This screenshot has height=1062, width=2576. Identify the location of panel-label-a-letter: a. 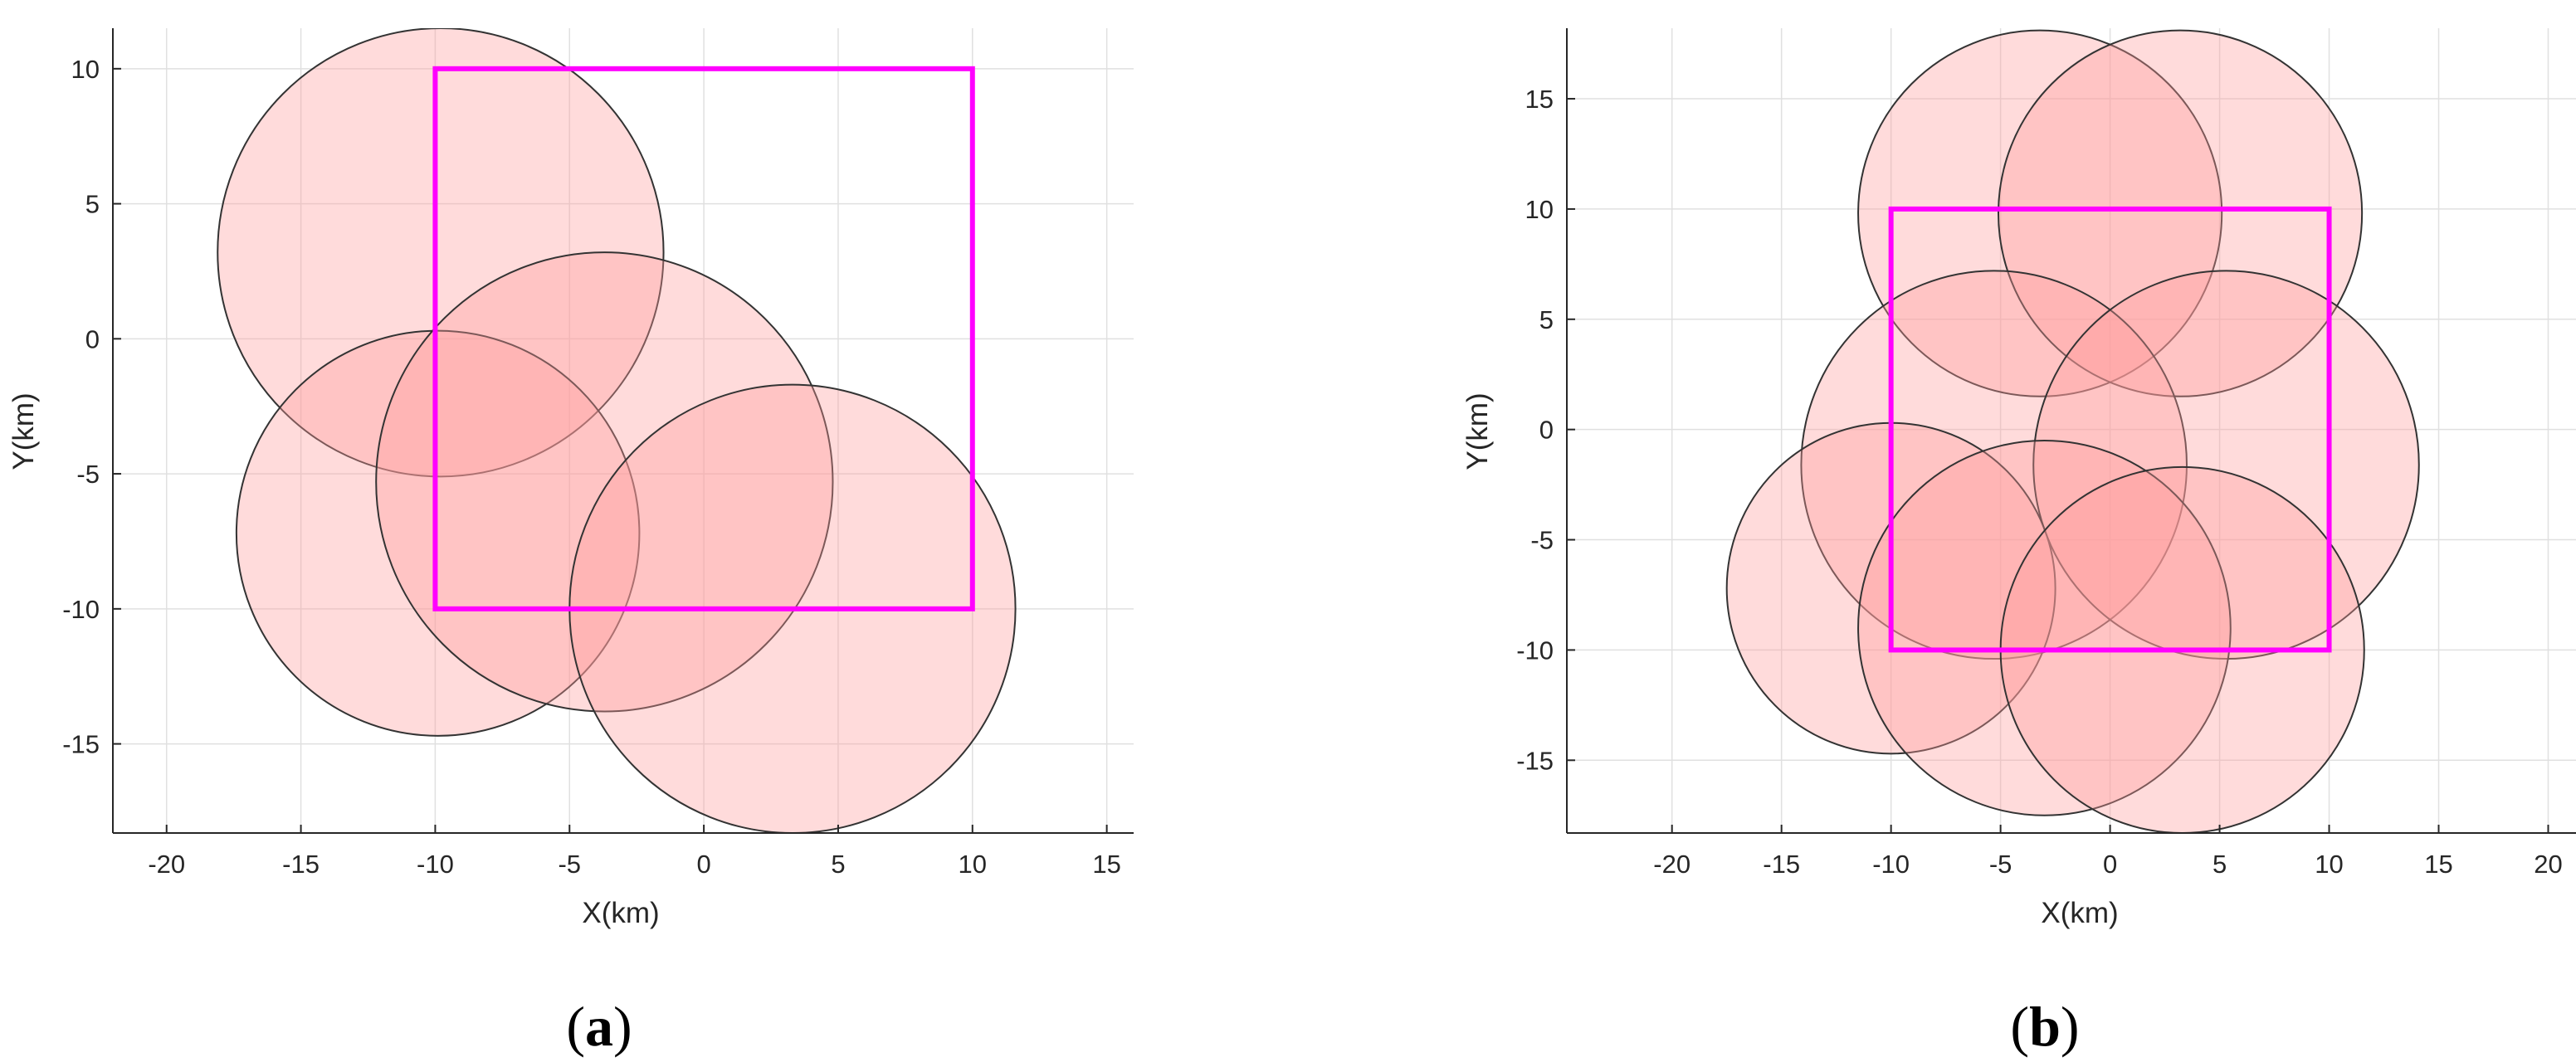
(599, 1026).